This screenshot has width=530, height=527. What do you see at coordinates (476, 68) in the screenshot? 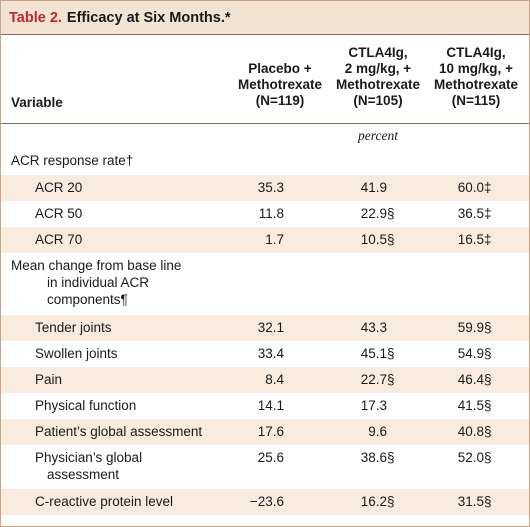
I see `header-text: 10 mg/kg, +` at bounding box center [476, 68].